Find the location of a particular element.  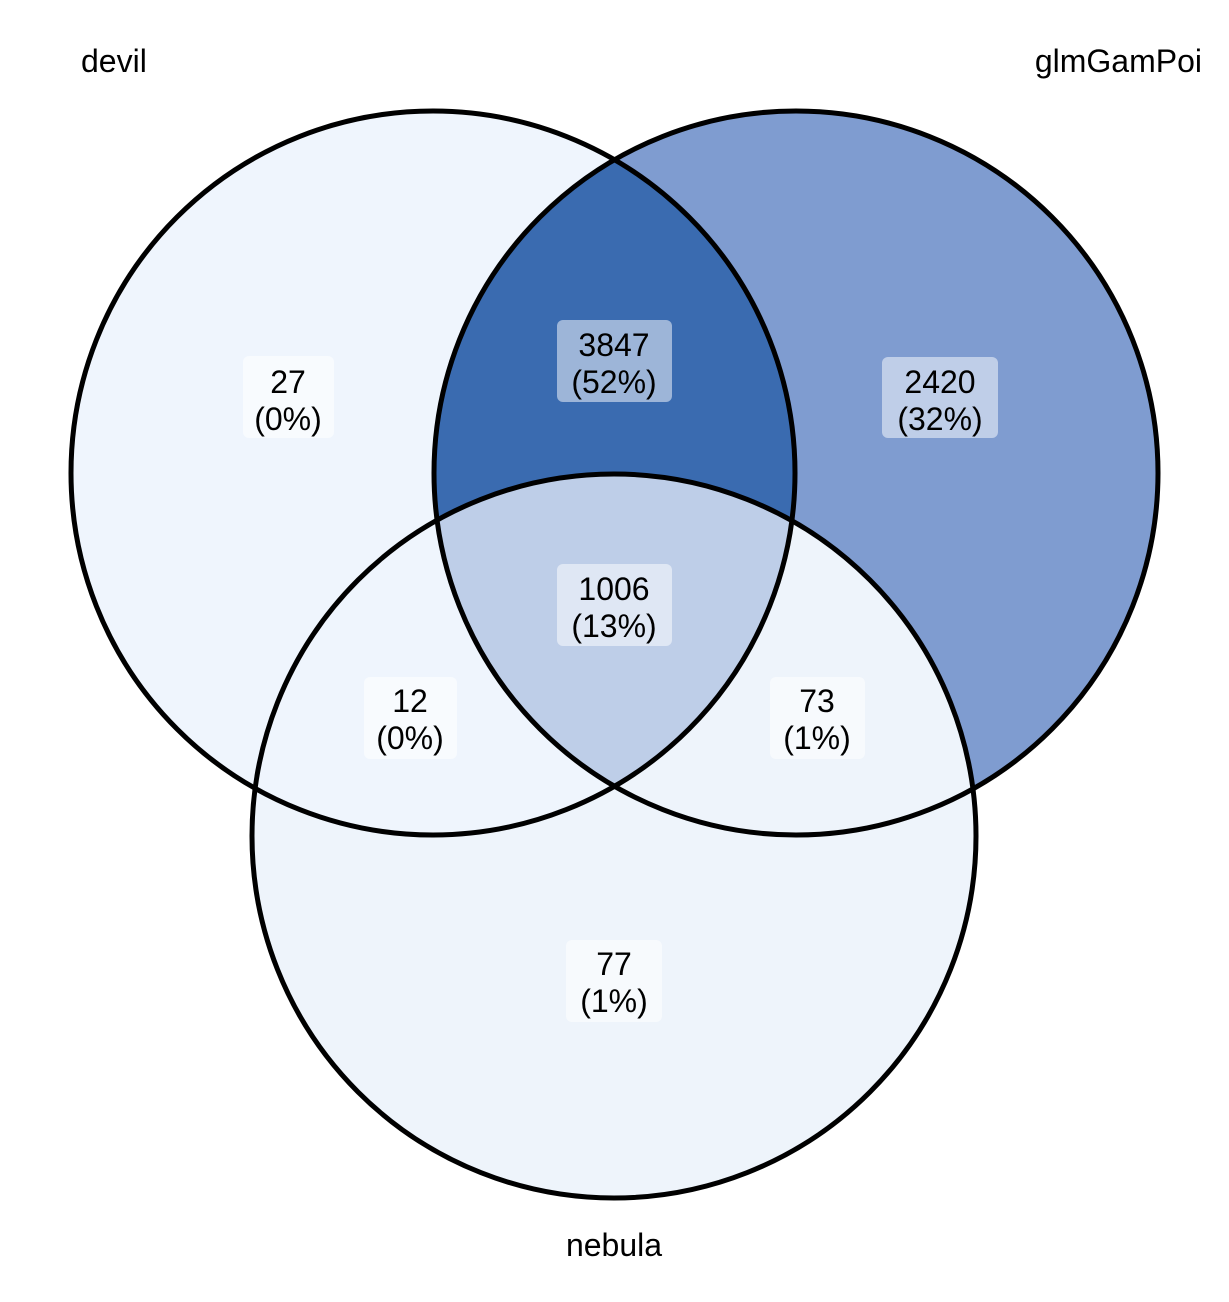

pct-nebula-only: (1%) is located at coordinates (614, 1001).